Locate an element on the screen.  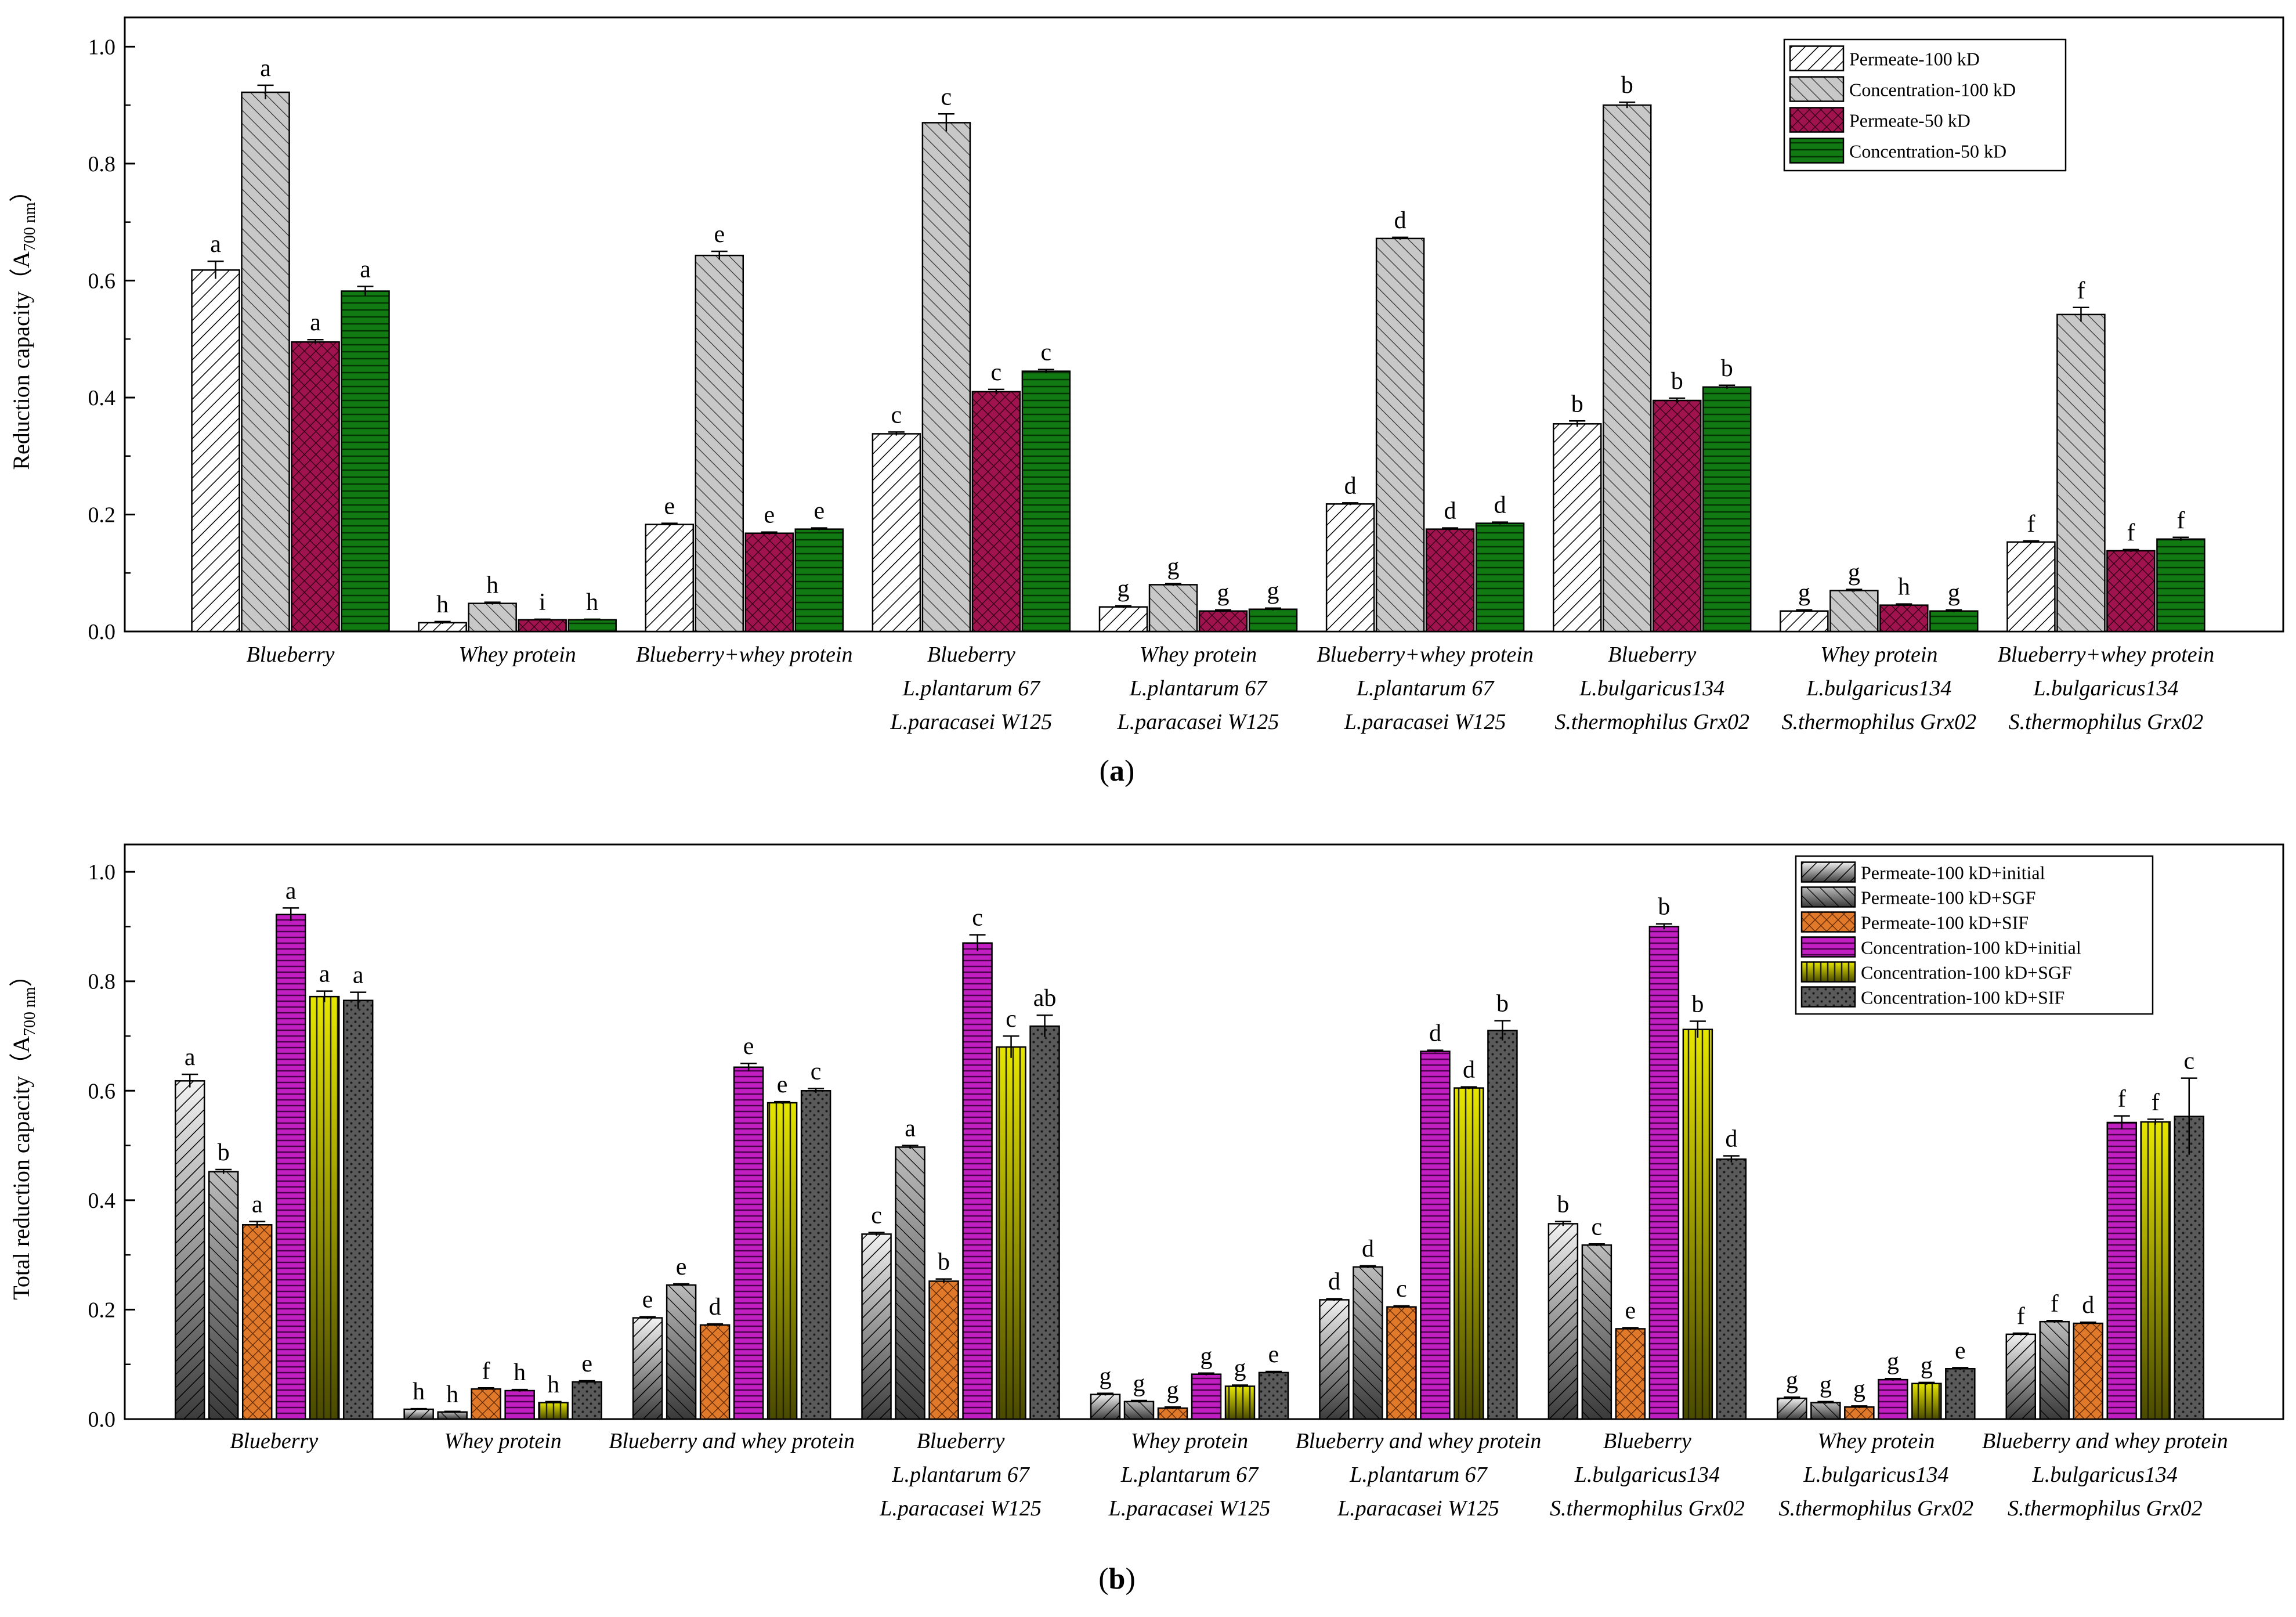
legend-label: Concentration-100 kD+initial is located at coordinates (1971, 948).